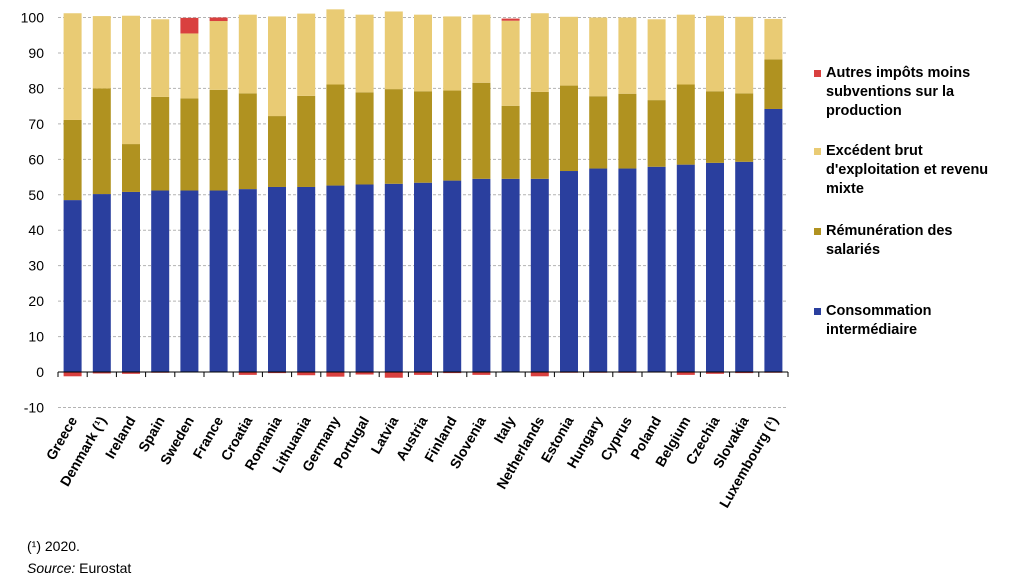 The height and width of the screenshot is (582, 1032). Describe the element at coordinates (36, 88) in the screenshot. I see `y-tick-label: 80` at that location.